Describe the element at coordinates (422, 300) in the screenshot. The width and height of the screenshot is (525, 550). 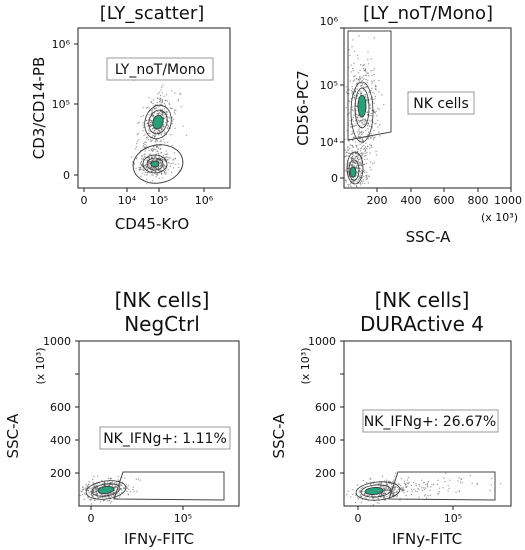
I see `panel4-title: [NK cells]` at that location.